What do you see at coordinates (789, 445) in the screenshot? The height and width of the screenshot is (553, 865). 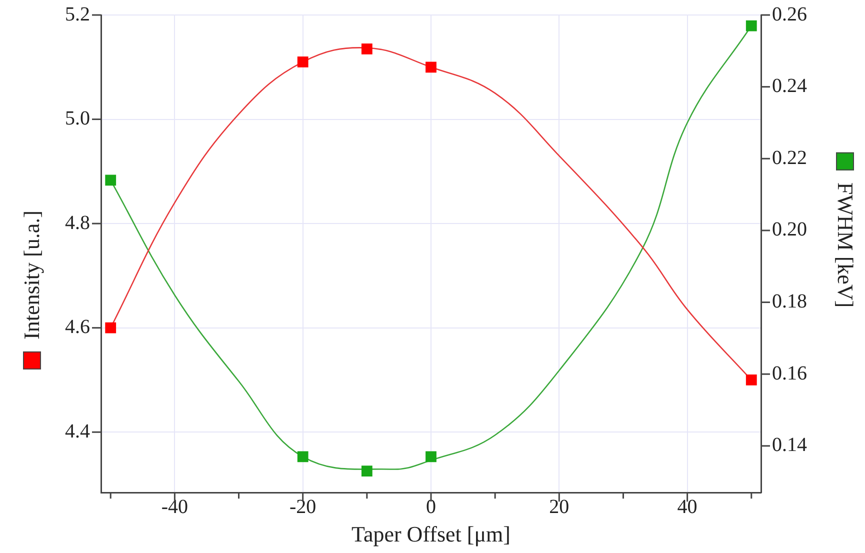 I see `y2-tick-label: 0.14` at bounding box center [789, 445].